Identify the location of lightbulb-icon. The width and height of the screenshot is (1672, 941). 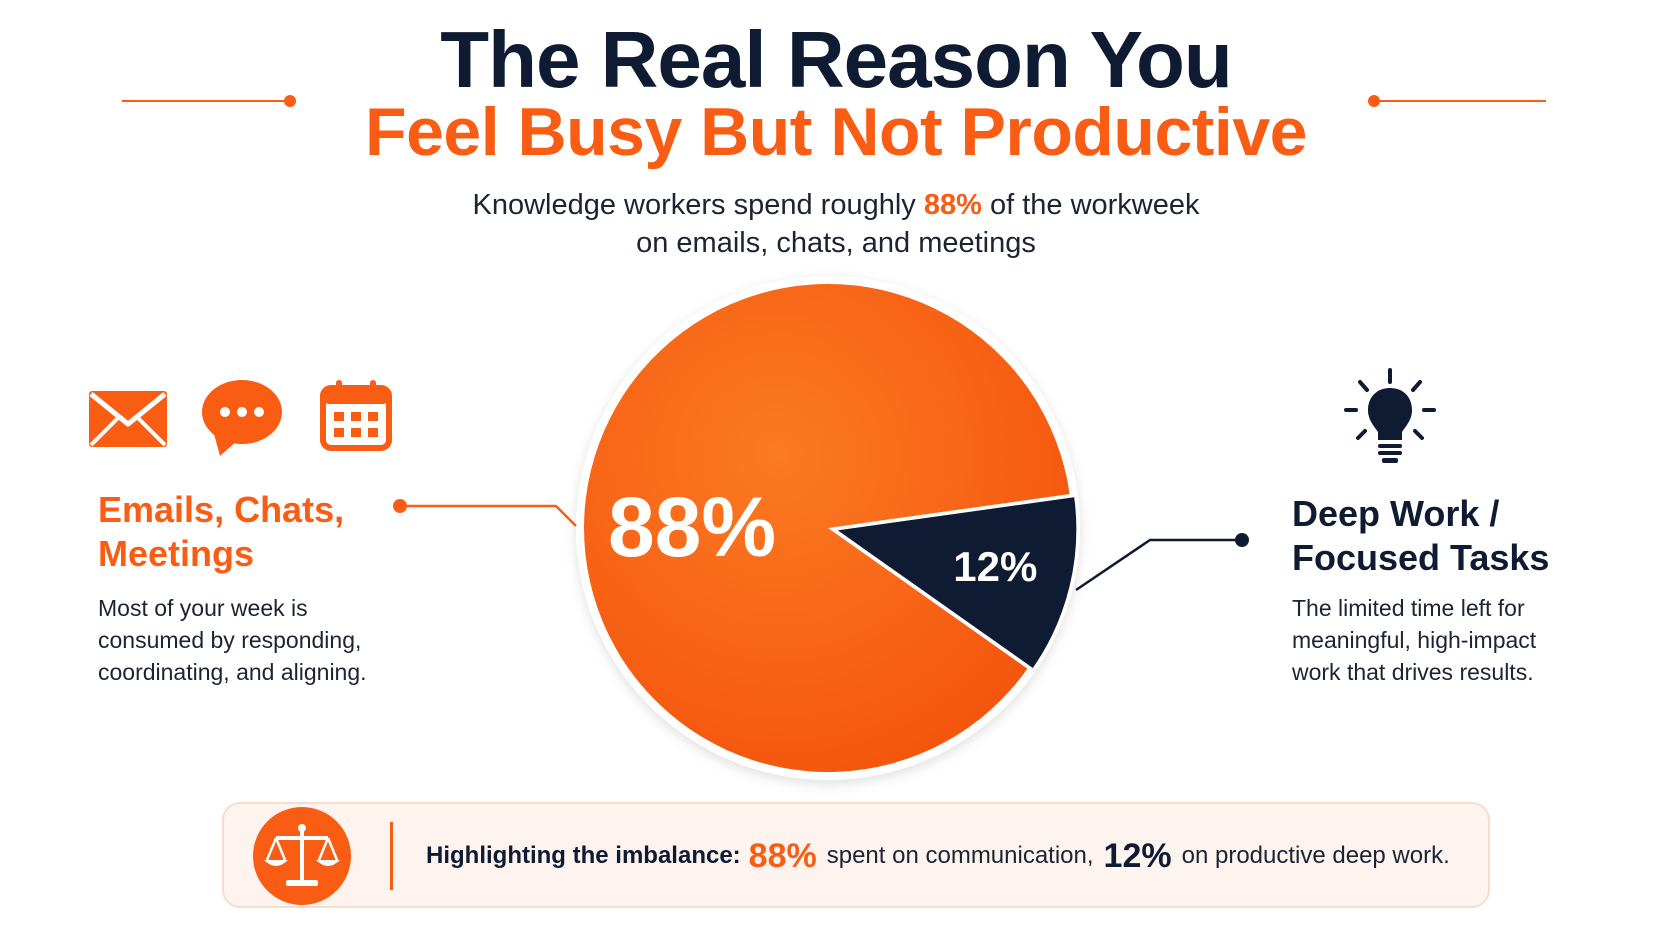
(1390, 415).